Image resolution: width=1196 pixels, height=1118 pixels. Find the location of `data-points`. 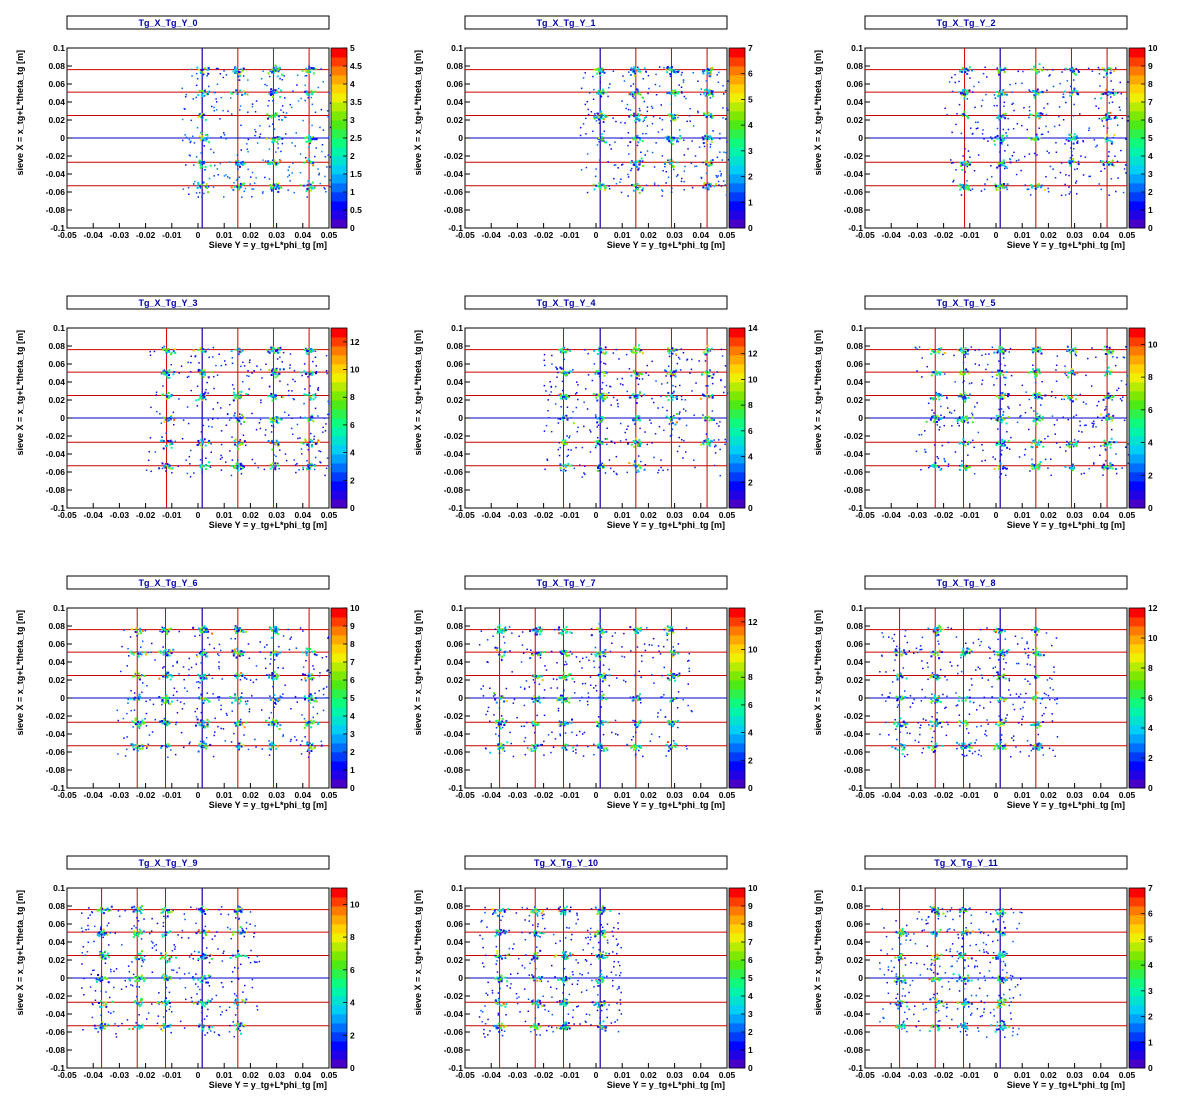

data-points is located at coordinates (654, 131).